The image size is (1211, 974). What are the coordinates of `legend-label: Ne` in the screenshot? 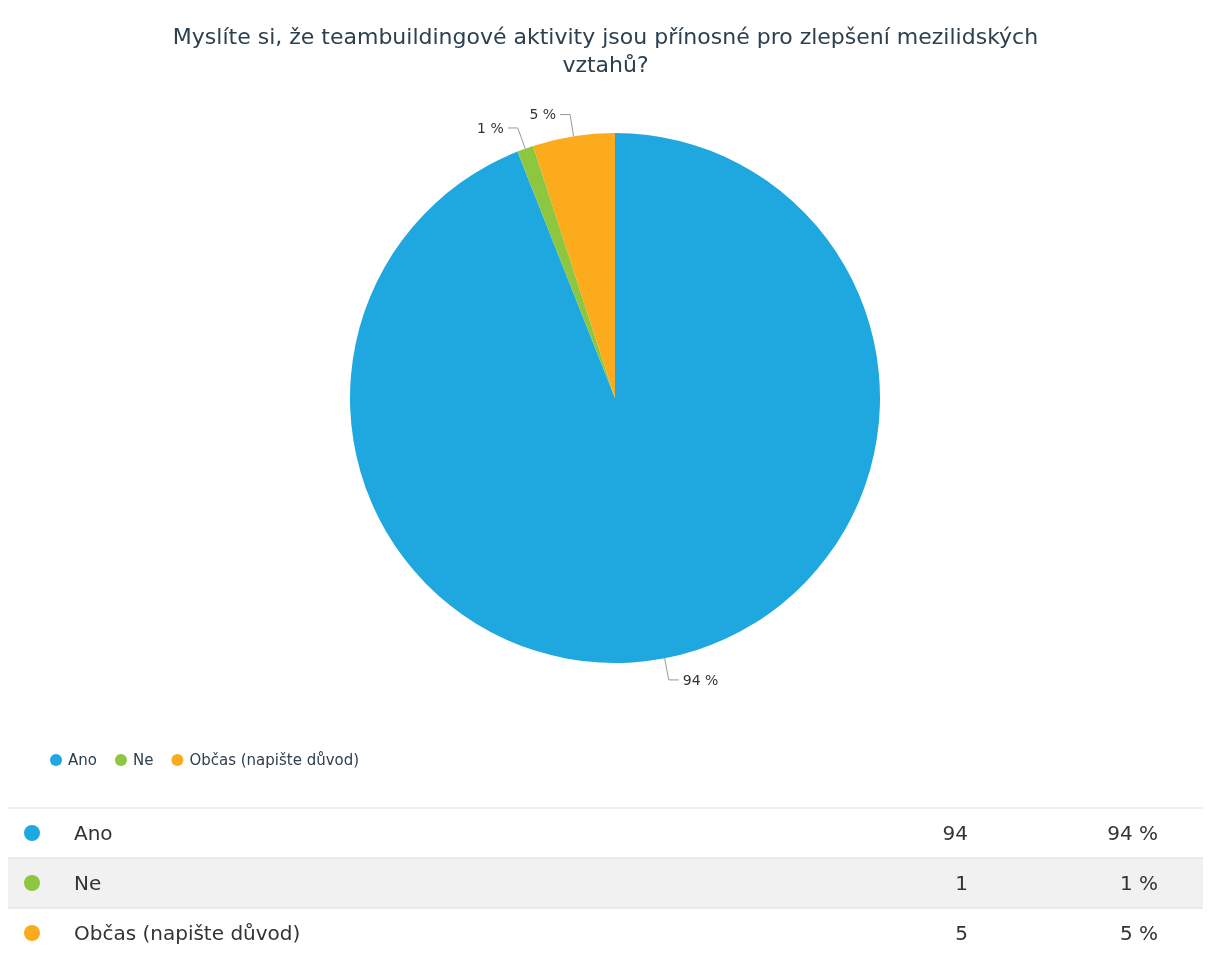 It's located at (143, 760).